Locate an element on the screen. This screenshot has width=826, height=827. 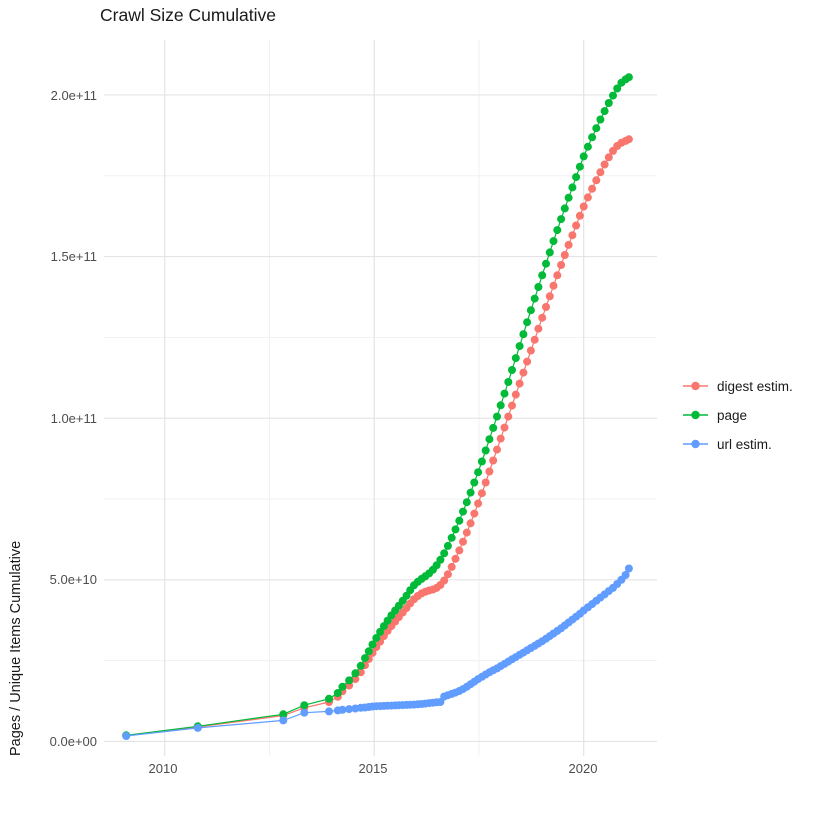
legend-key-url-estim is located at coordinates (695, 444).